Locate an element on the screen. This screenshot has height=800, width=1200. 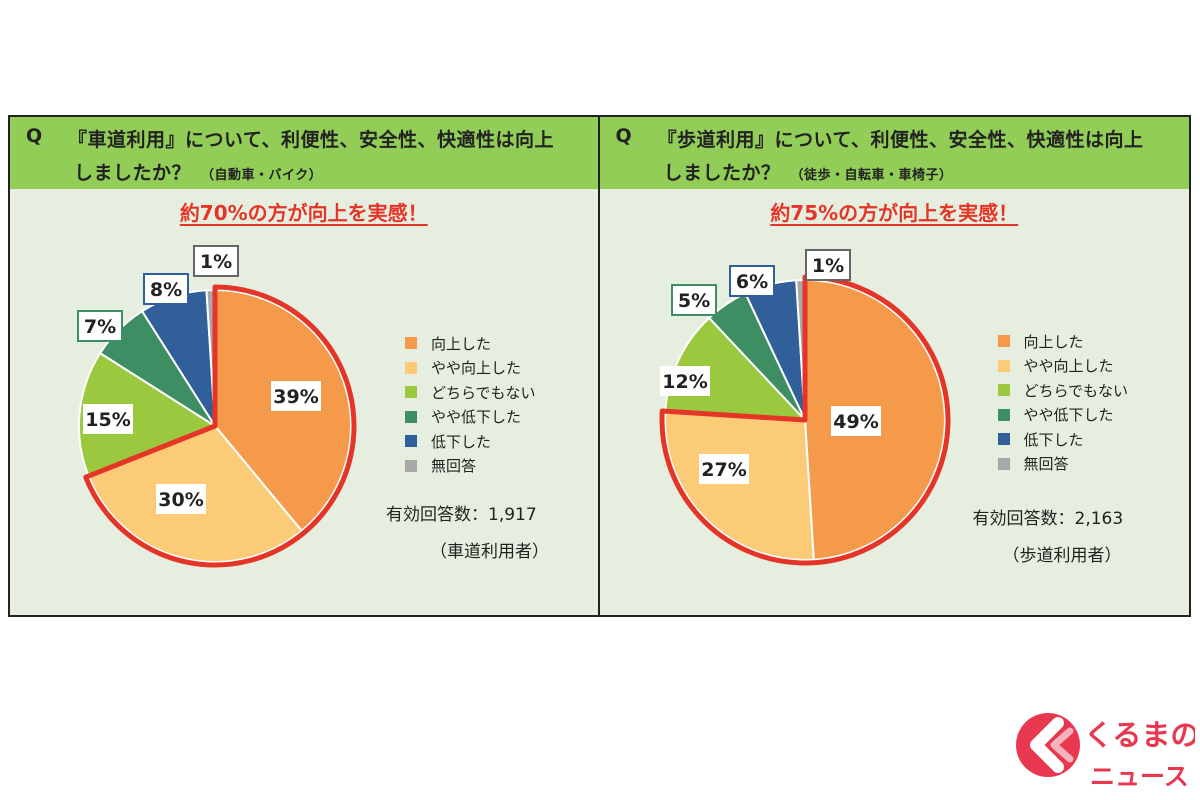
pie-chart-road: 39% 30% 15% 7% 8% 1% is located at coordinates (217, 406).